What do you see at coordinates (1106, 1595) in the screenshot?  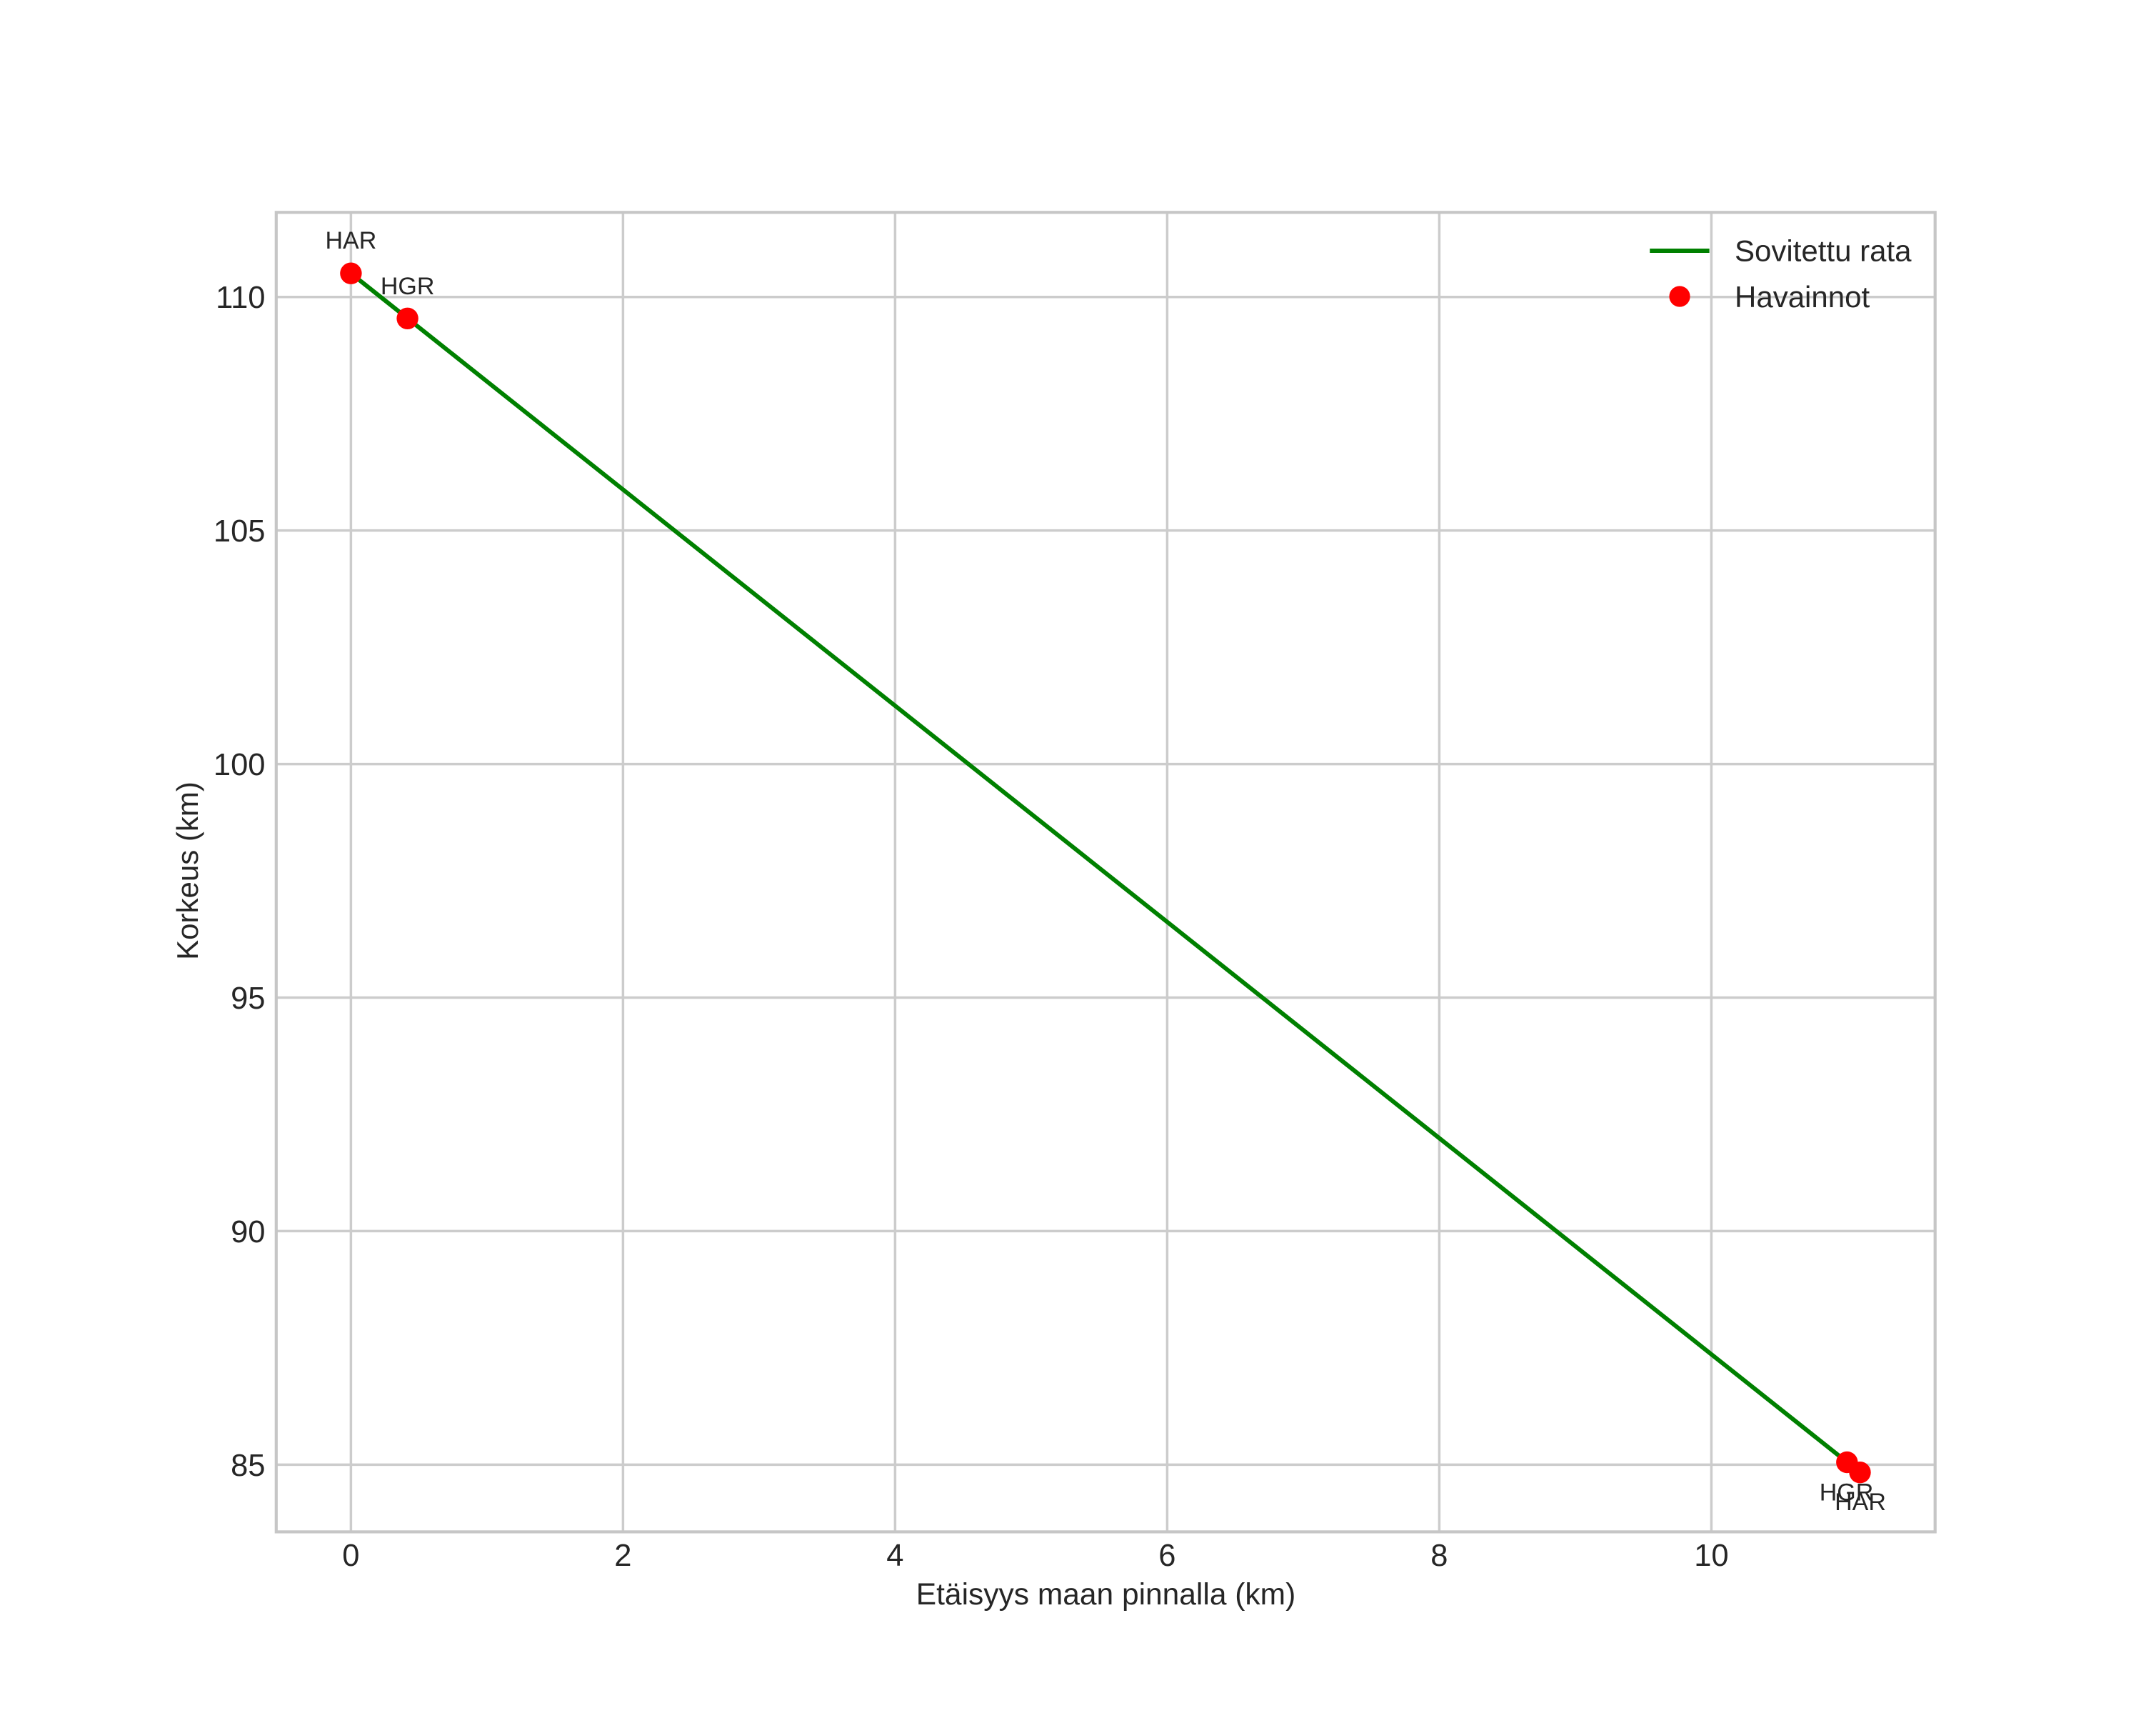 I see `svg-text: Etäisyys maan pinnalla (km)` at bounding box center [1106, 1595].